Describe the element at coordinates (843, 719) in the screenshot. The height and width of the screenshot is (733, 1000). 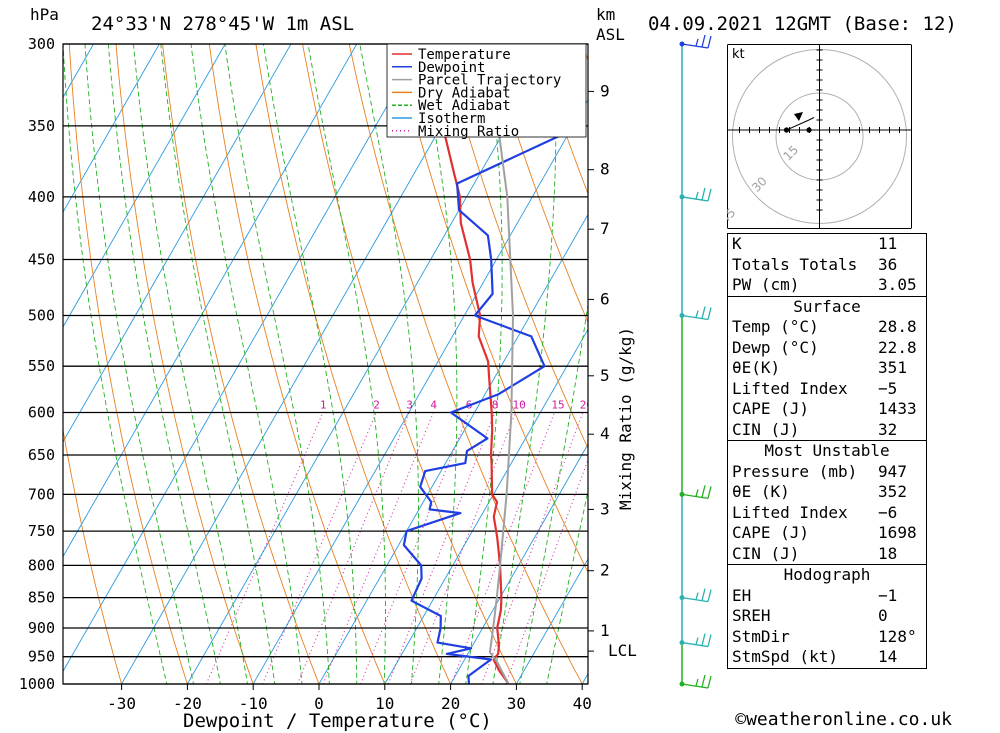
I see `watermark: ©weatheronline.co.uk` at that location.